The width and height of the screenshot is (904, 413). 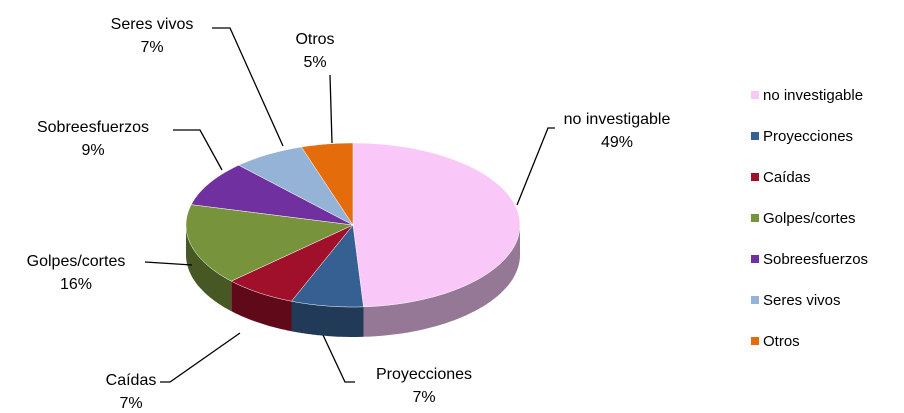 I want to click on legend-label: Golpes/cortes, so click(x=809, y=218).